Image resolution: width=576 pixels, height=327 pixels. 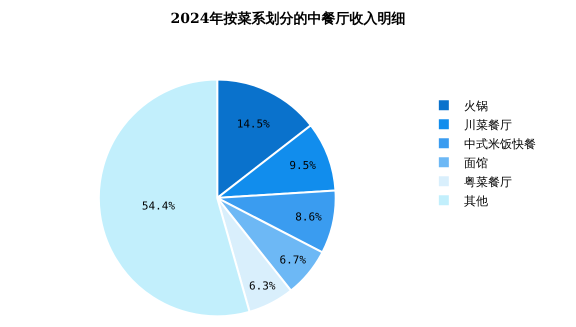 What do you see at coordinates (308, 217) in the screenshot?
I see `data-label: 8.6%` at bounding box center [308, 217].